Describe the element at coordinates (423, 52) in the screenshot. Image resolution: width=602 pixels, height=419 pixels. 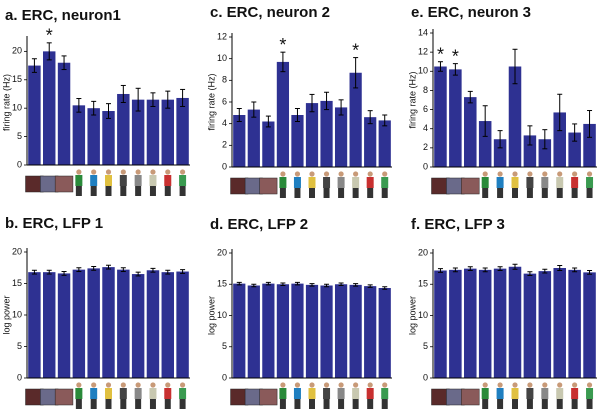
I see `y-tick-label: 12` at that location.